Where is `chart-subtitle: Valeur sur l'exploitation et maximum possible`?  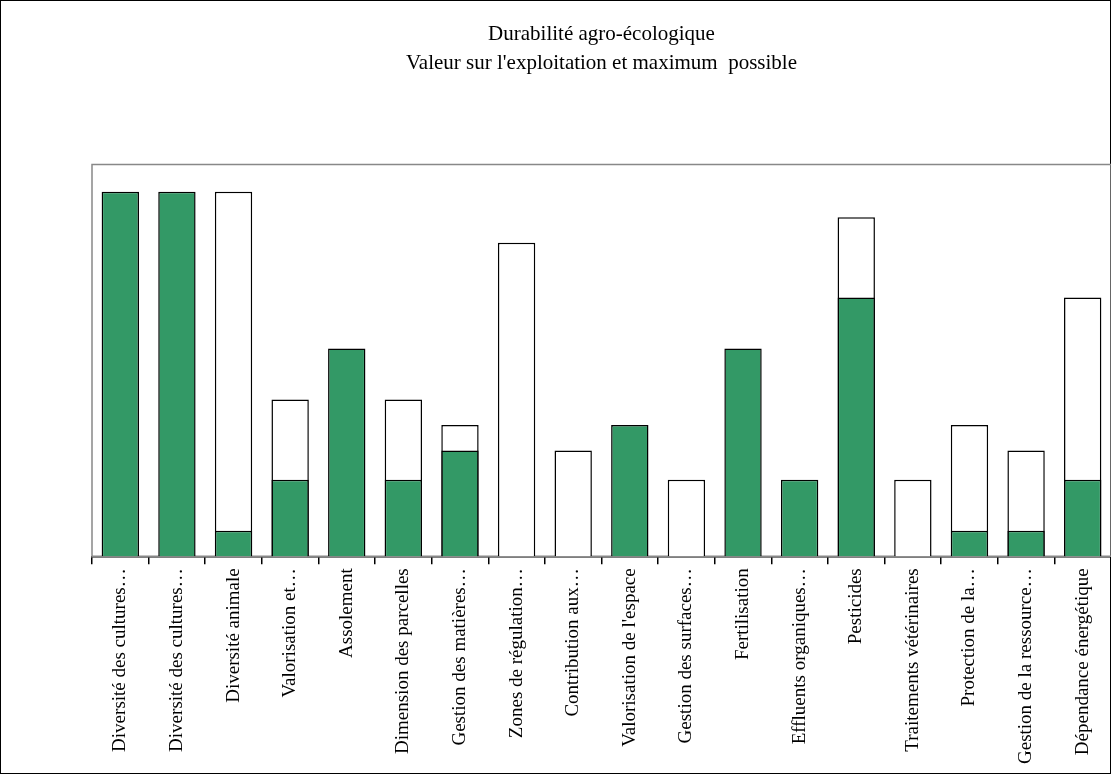
chart-subtitle: Valeur sur l'exploitation et maximum possible is located at coordinates (601, 62).